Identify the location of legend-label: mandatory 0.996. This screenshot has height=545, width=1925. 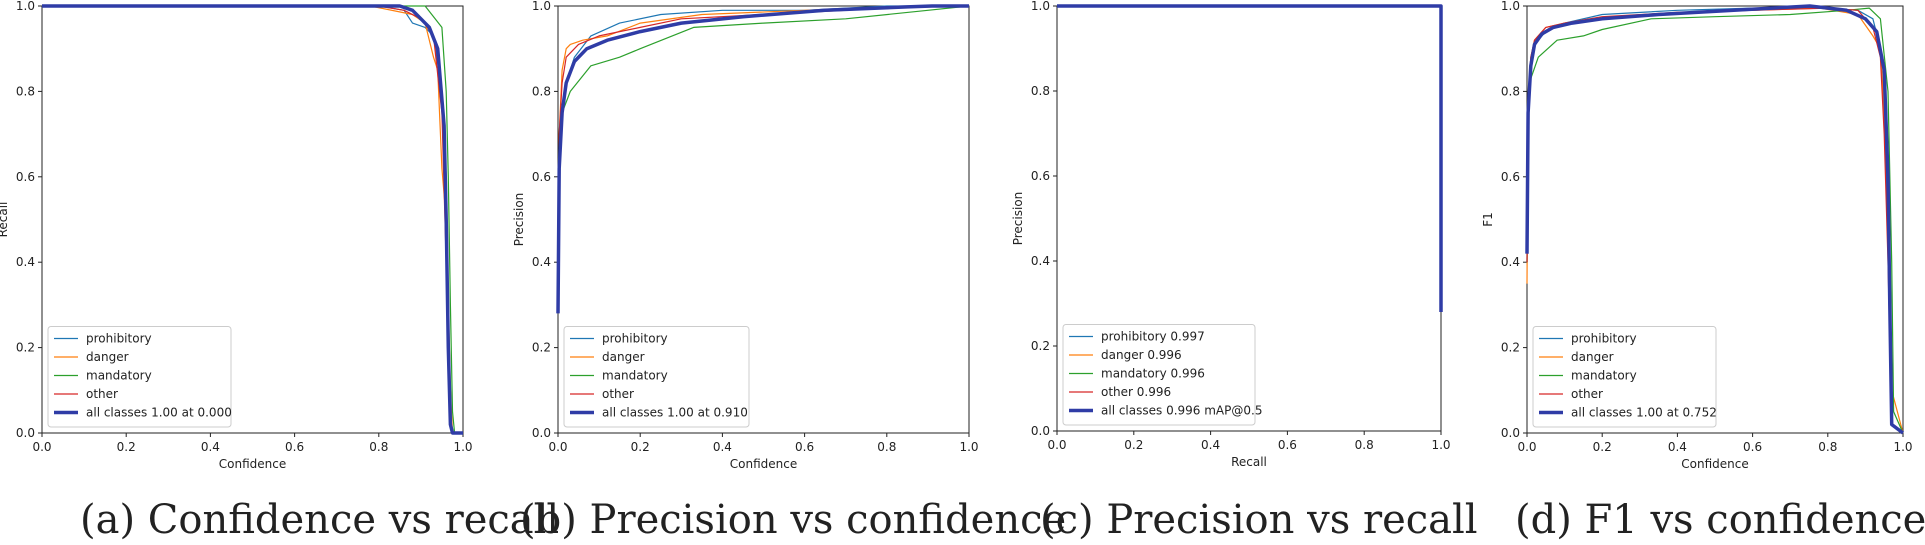
(1153, 374).